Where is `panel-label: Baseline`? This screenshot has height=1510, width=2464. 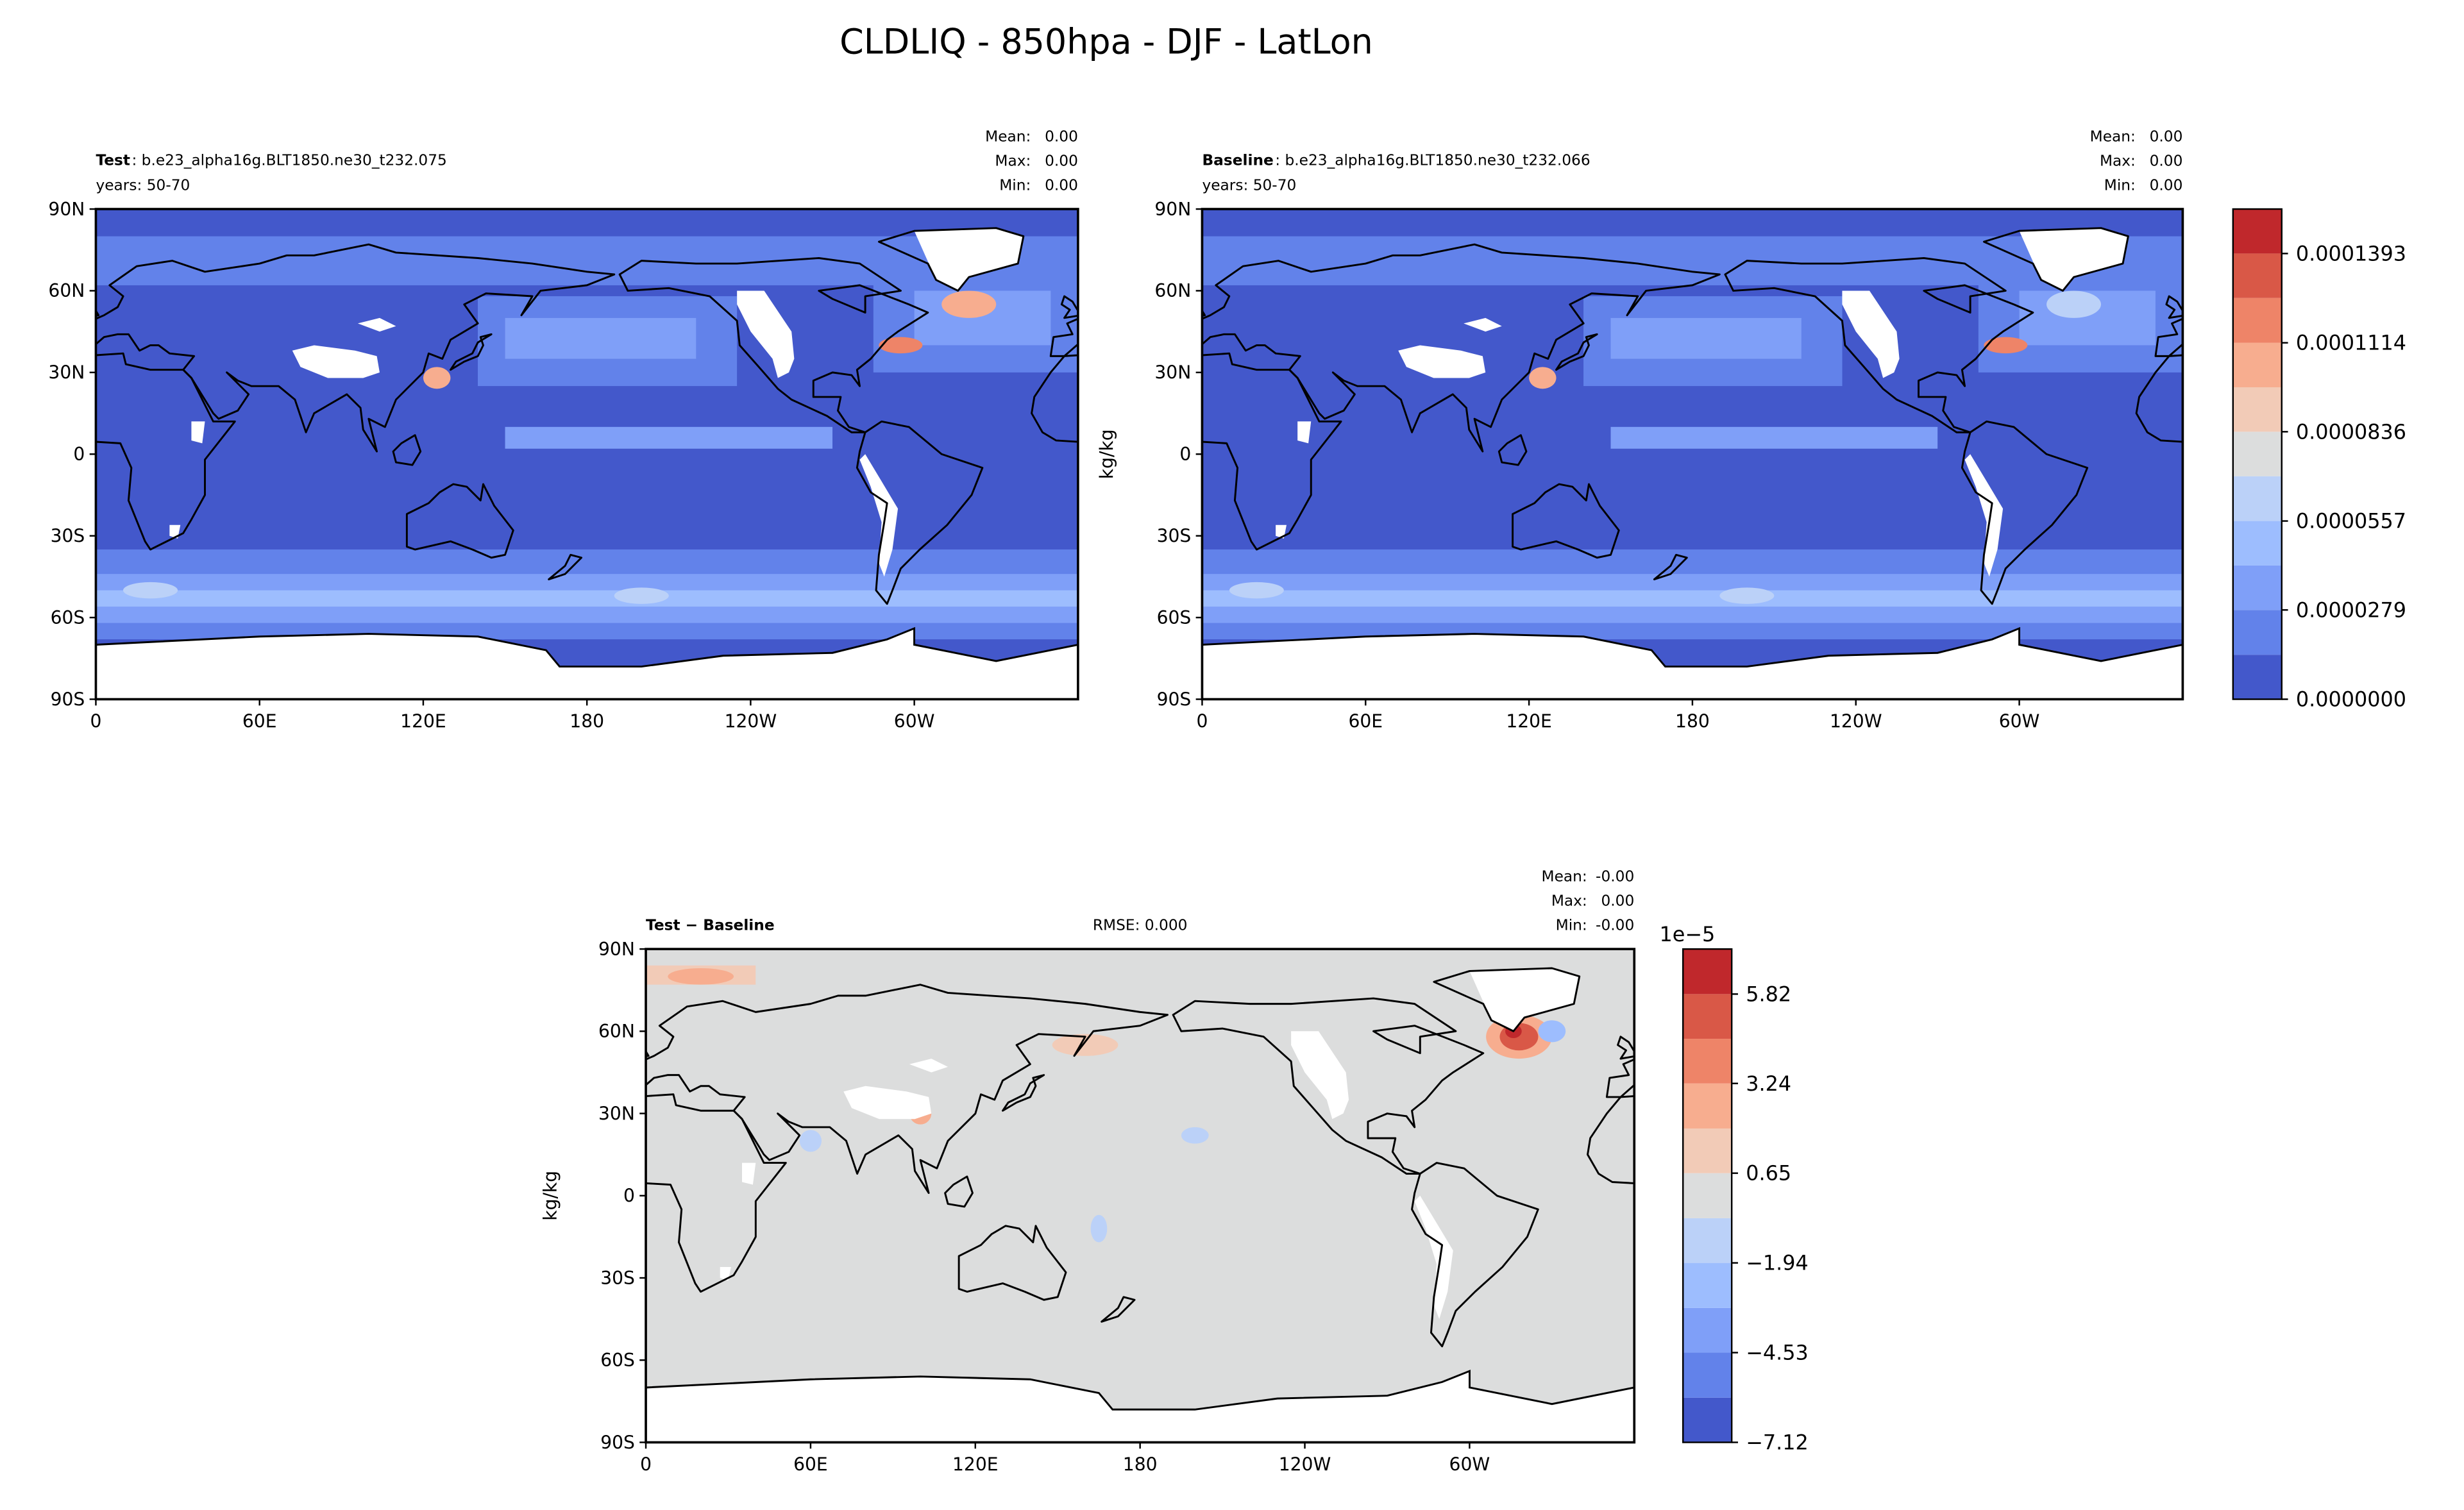
panel-label: Baseline is located at coordinates (1237, 160).